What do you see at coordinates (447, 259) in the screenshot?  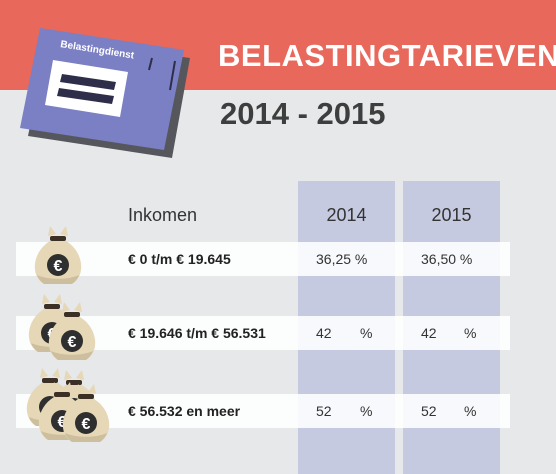 I see `rate-2015: 36,50 %` at bounding box center [447, 259].